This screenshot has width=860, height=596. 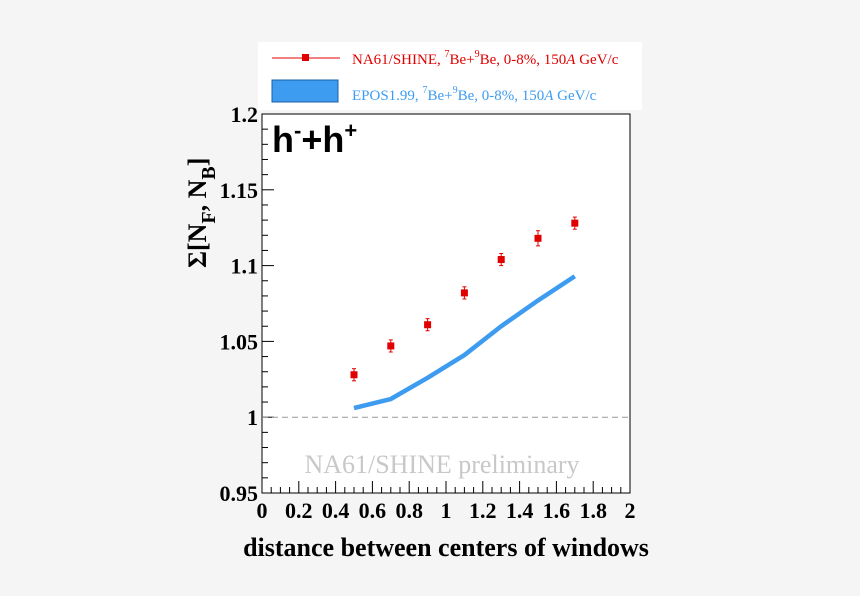 I want to click on x-axis-ticks: 0 0.2 0.4 0.6 0.8 1 1.2 1.4 1.6 1.8 2, so click(x=446, y=502).